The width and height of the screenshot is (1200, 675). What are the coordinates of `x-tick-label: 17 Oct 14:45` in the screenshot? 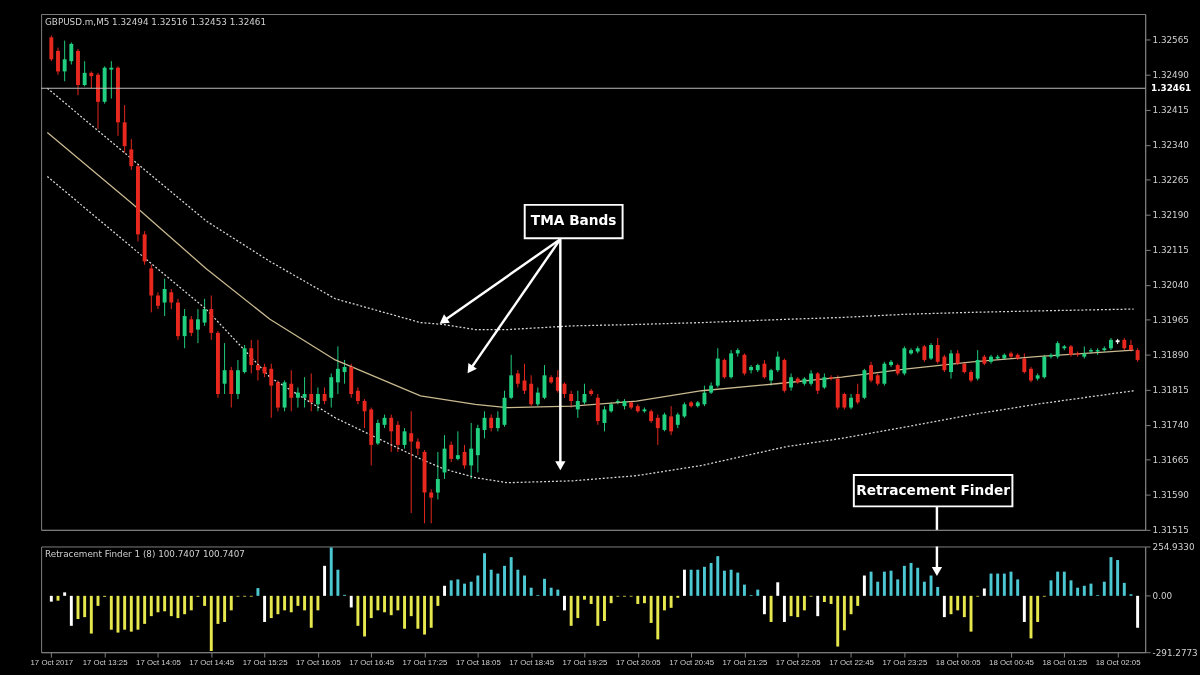 It's located at (212, 663).